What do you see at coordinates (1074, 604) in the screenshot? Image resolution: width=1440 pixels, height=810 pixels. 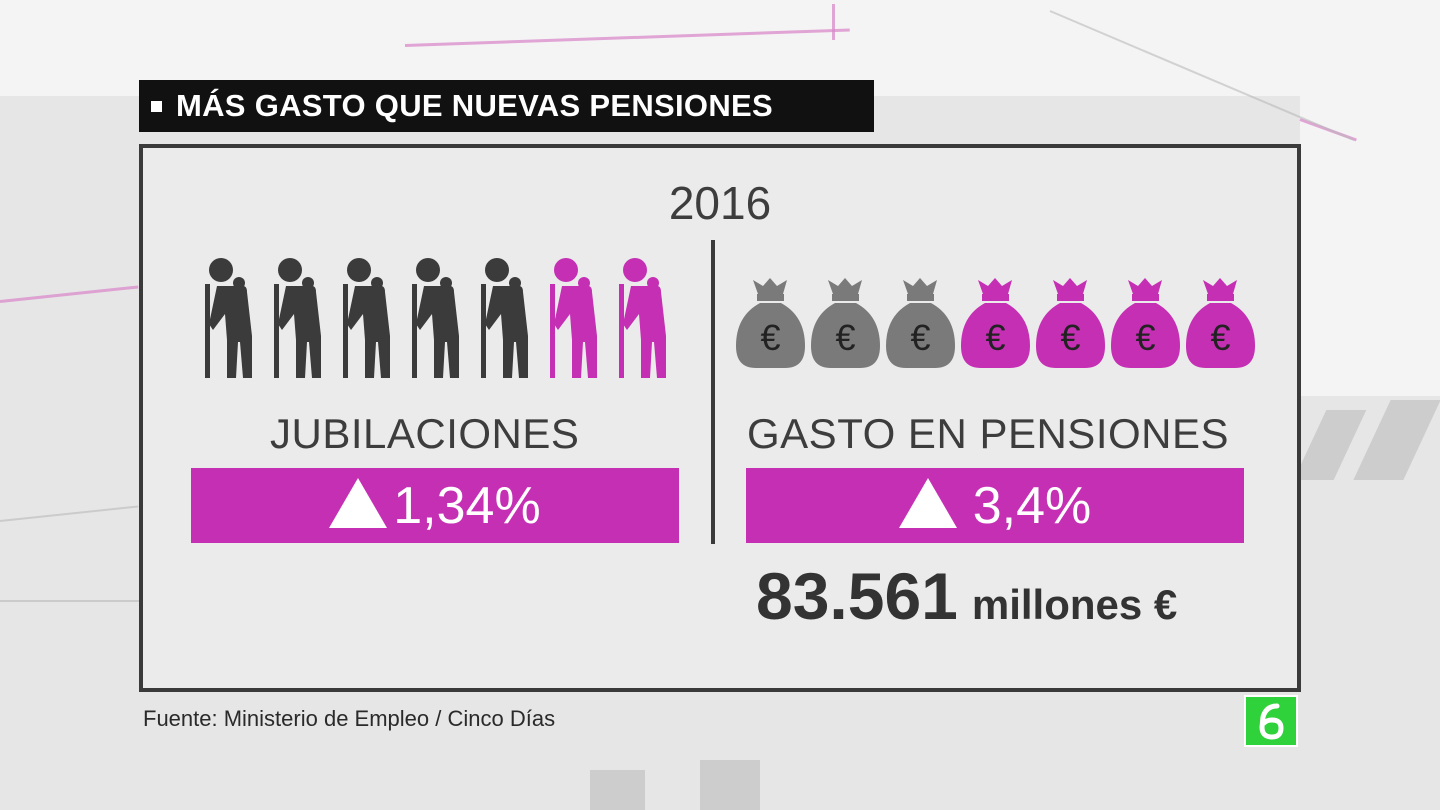 I see `spending-amount-unit: millones €` at bounding box center [1074, 604].